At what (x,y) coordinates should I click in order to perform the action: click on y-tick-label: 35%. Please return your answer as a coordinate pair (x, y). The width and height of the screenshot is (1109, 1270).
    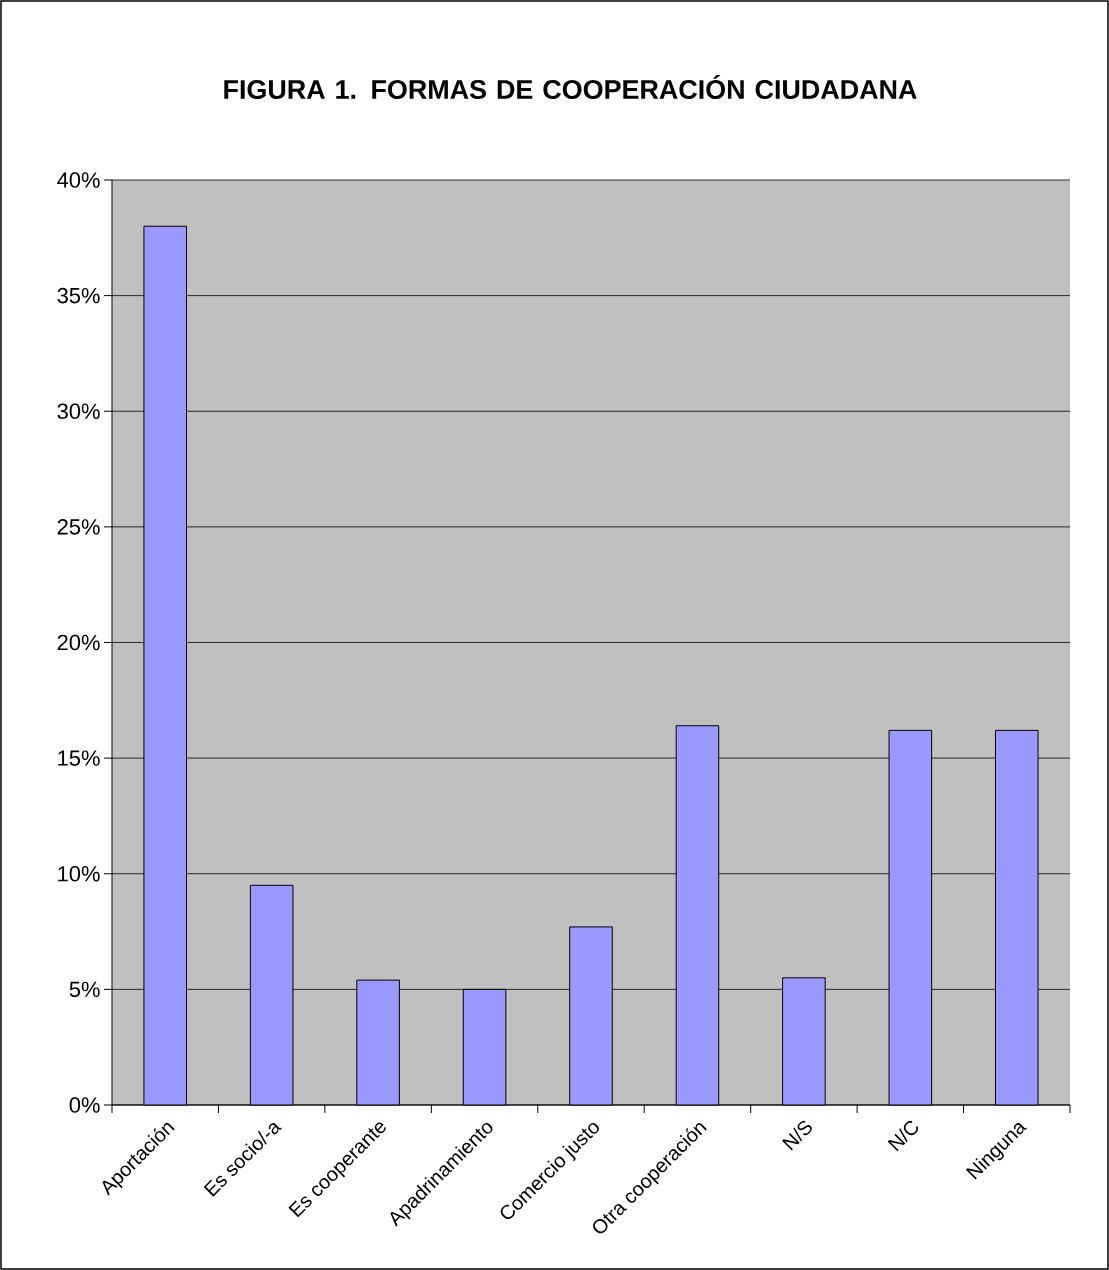
    Looking at the image, I should click on (78, 295).